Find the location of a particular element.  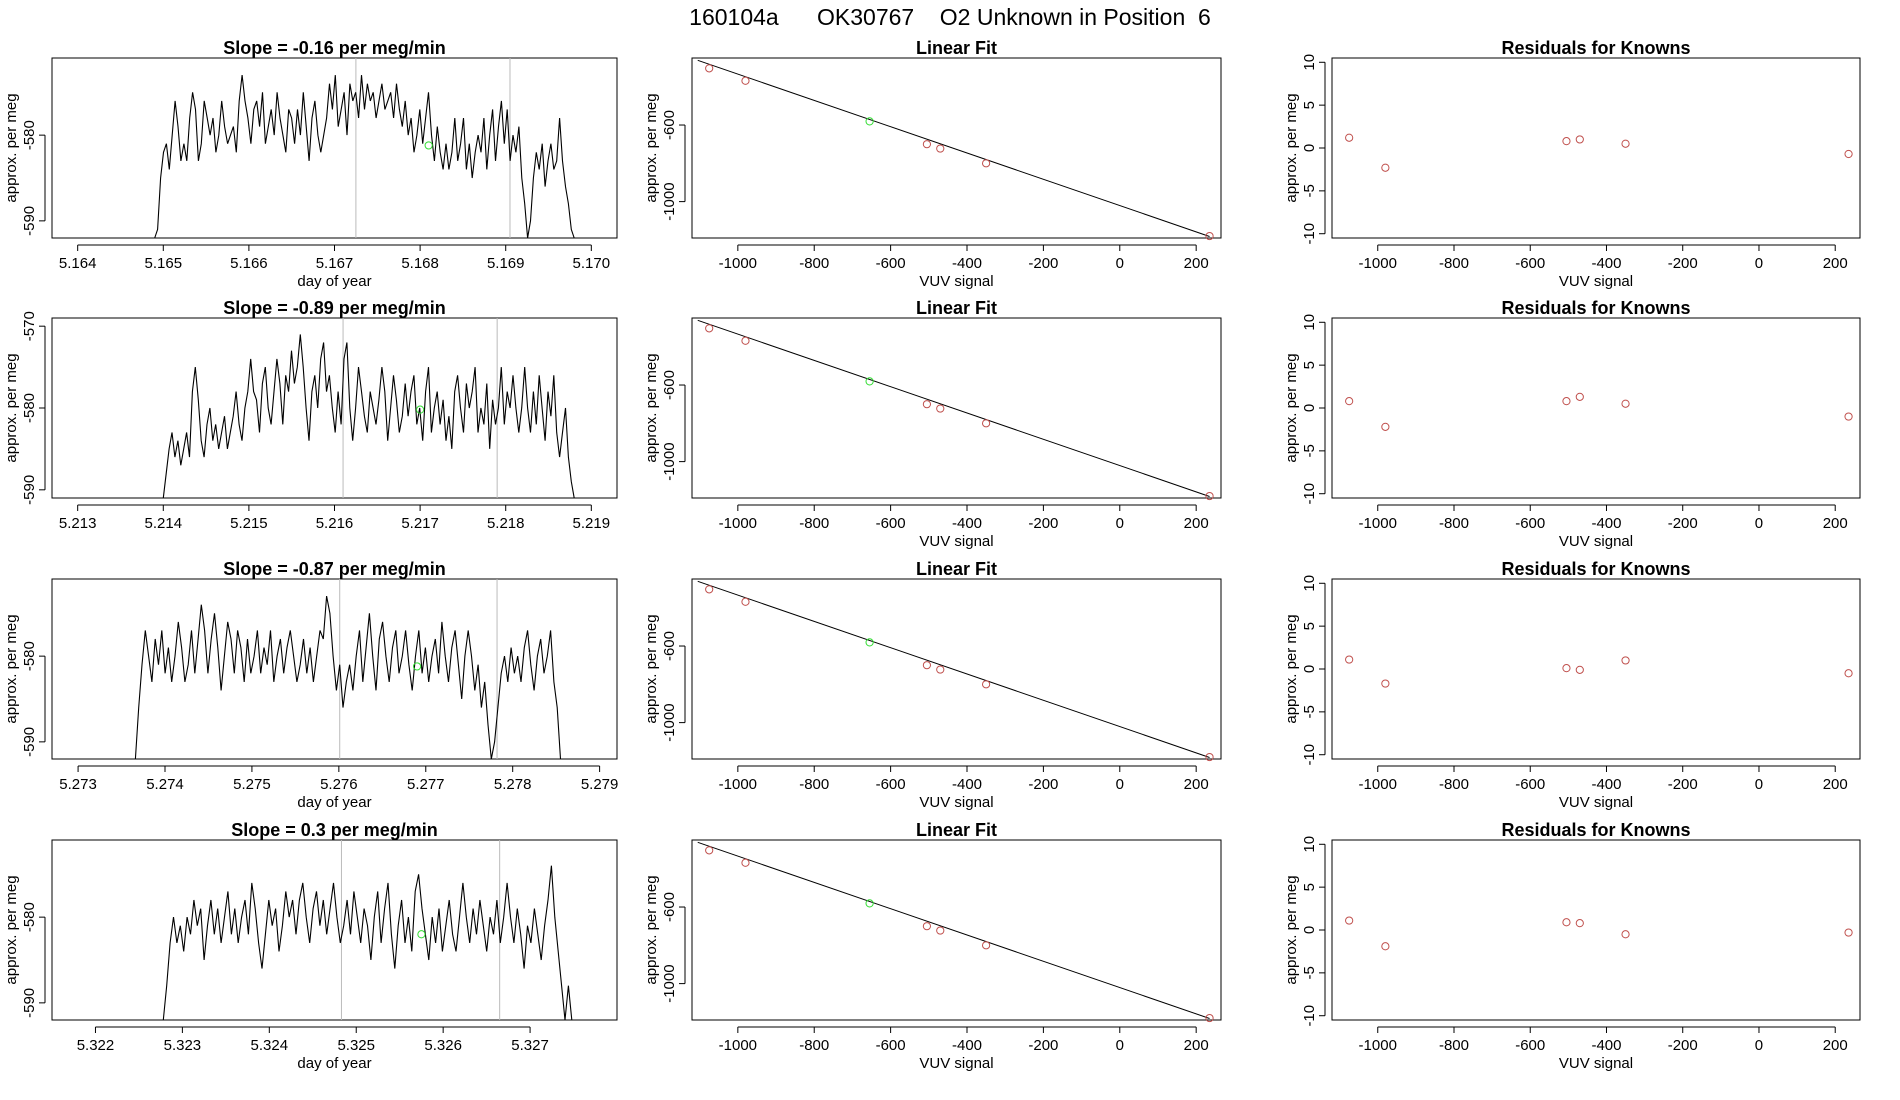

x-tick-label: 5.216 is located at coordinates (335, 523).